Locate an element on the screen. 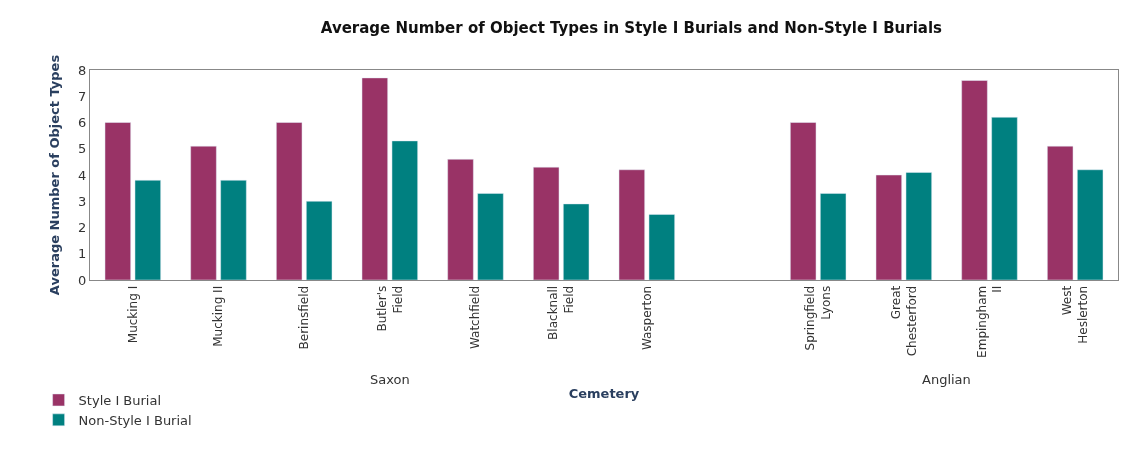 This screenshot has height=450, width=1148. x-tick-label: Mucking II is located at coordinates (218, 316).